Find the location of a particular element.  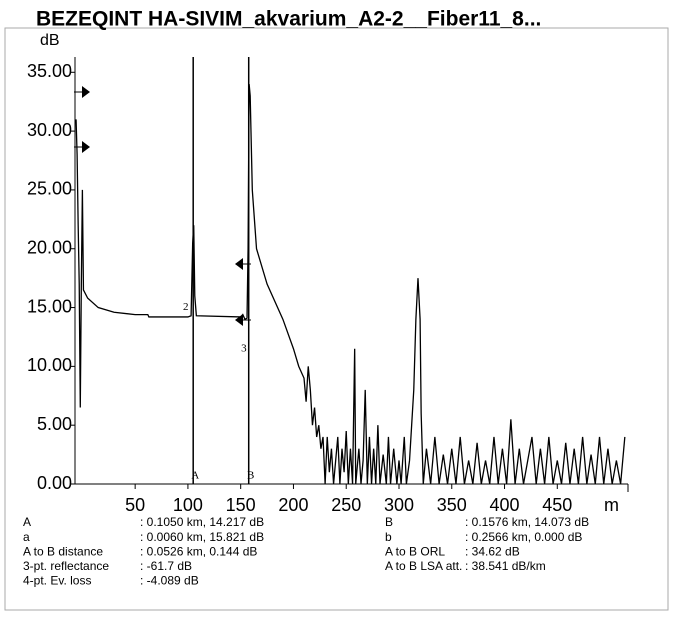

readout-value: : 0.0060 km, 15.821 dB is located at coordinates (202, 537).